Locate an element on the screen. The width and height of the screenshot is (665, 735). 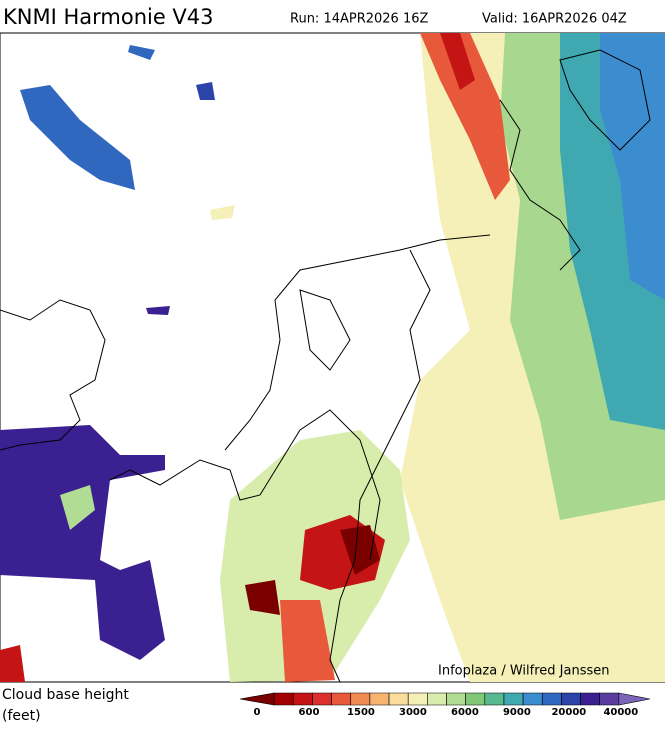
legend-label: Cloud base height is located at coordinates (65, 695).